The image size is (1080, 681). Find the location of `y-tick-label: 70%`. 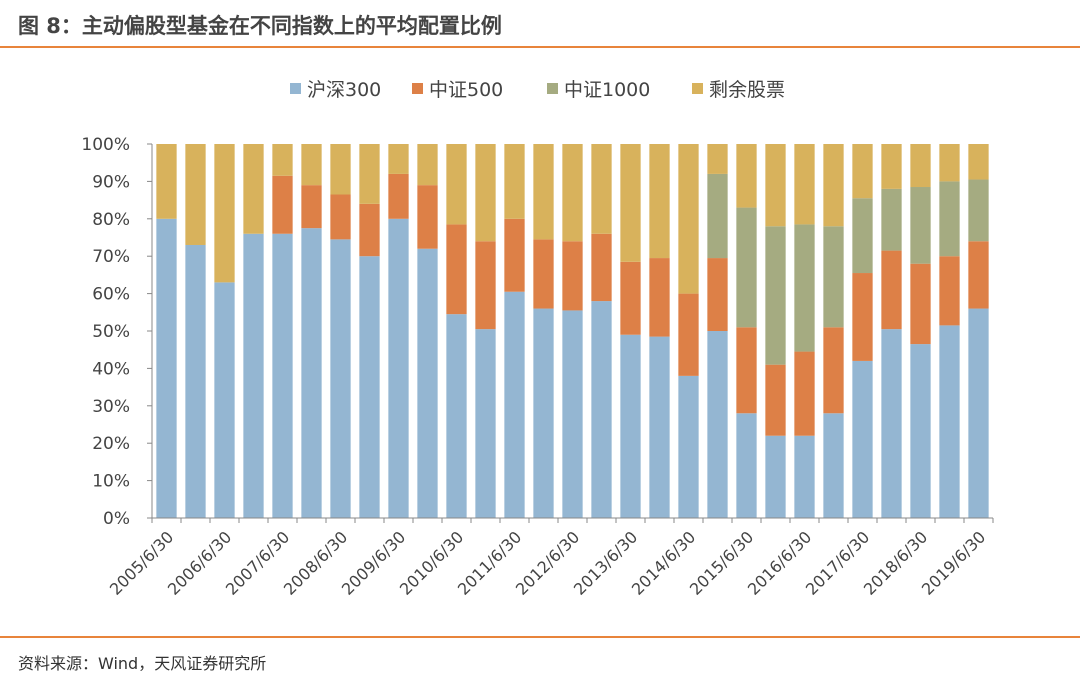

y-tick-label: 70% is located at coordinates (111, 257).